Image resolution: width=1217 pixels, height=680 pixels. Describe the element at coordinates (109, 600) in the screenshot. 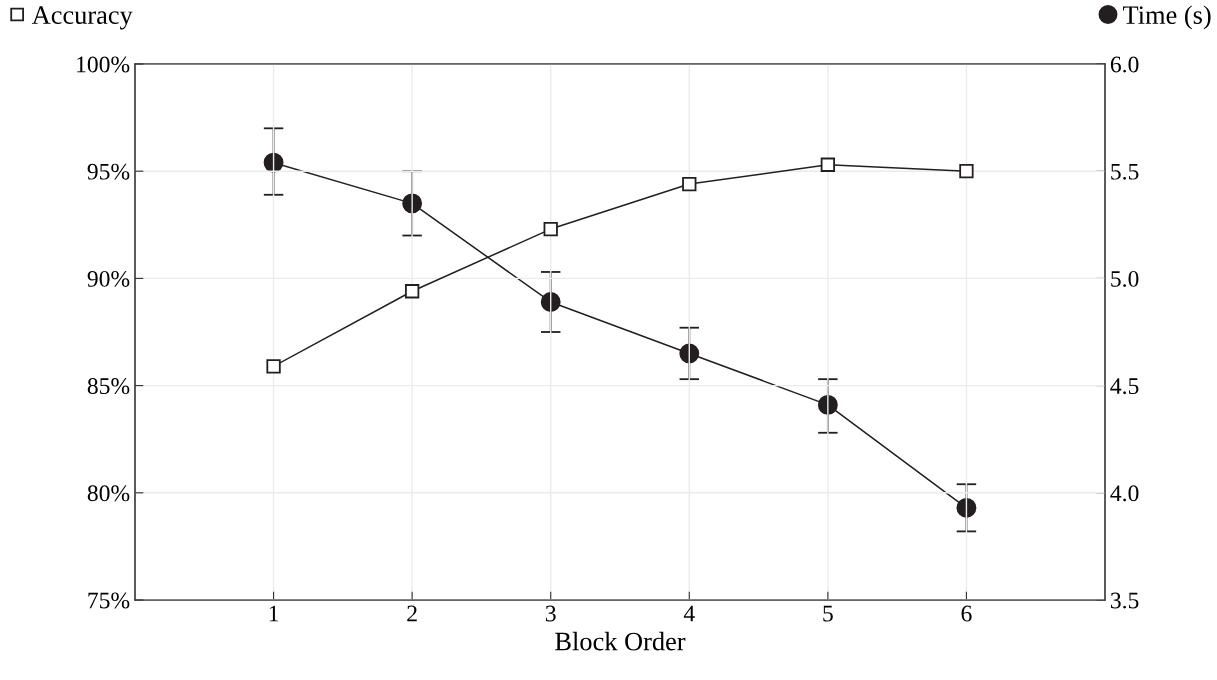

I see `y-tick-label: 75%` at that location.